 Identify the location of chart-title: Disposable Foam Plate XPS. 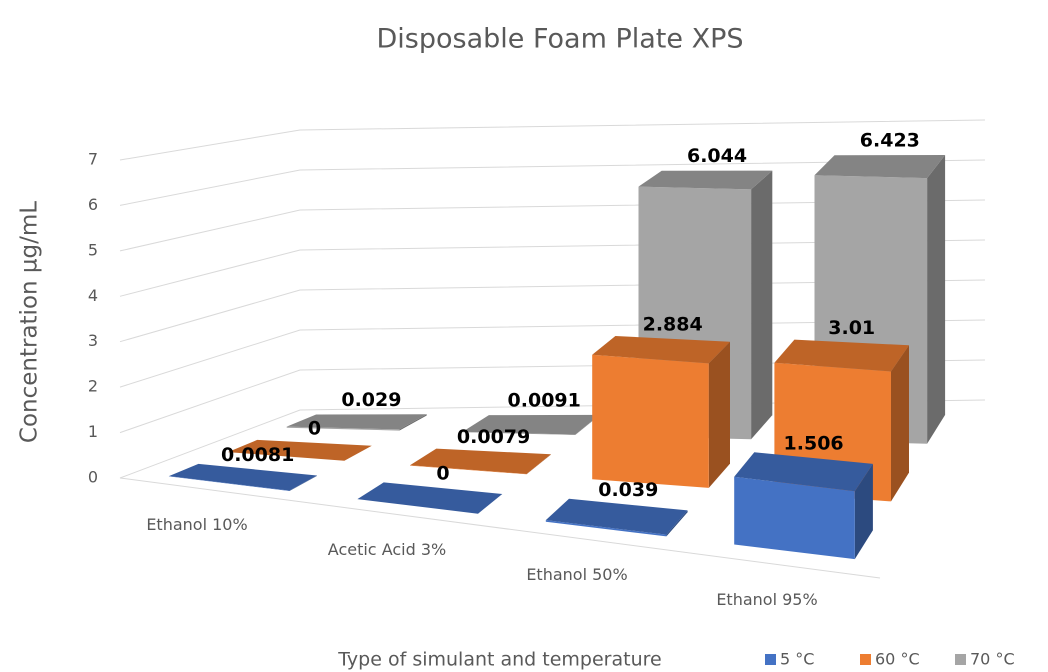
(559, 39).